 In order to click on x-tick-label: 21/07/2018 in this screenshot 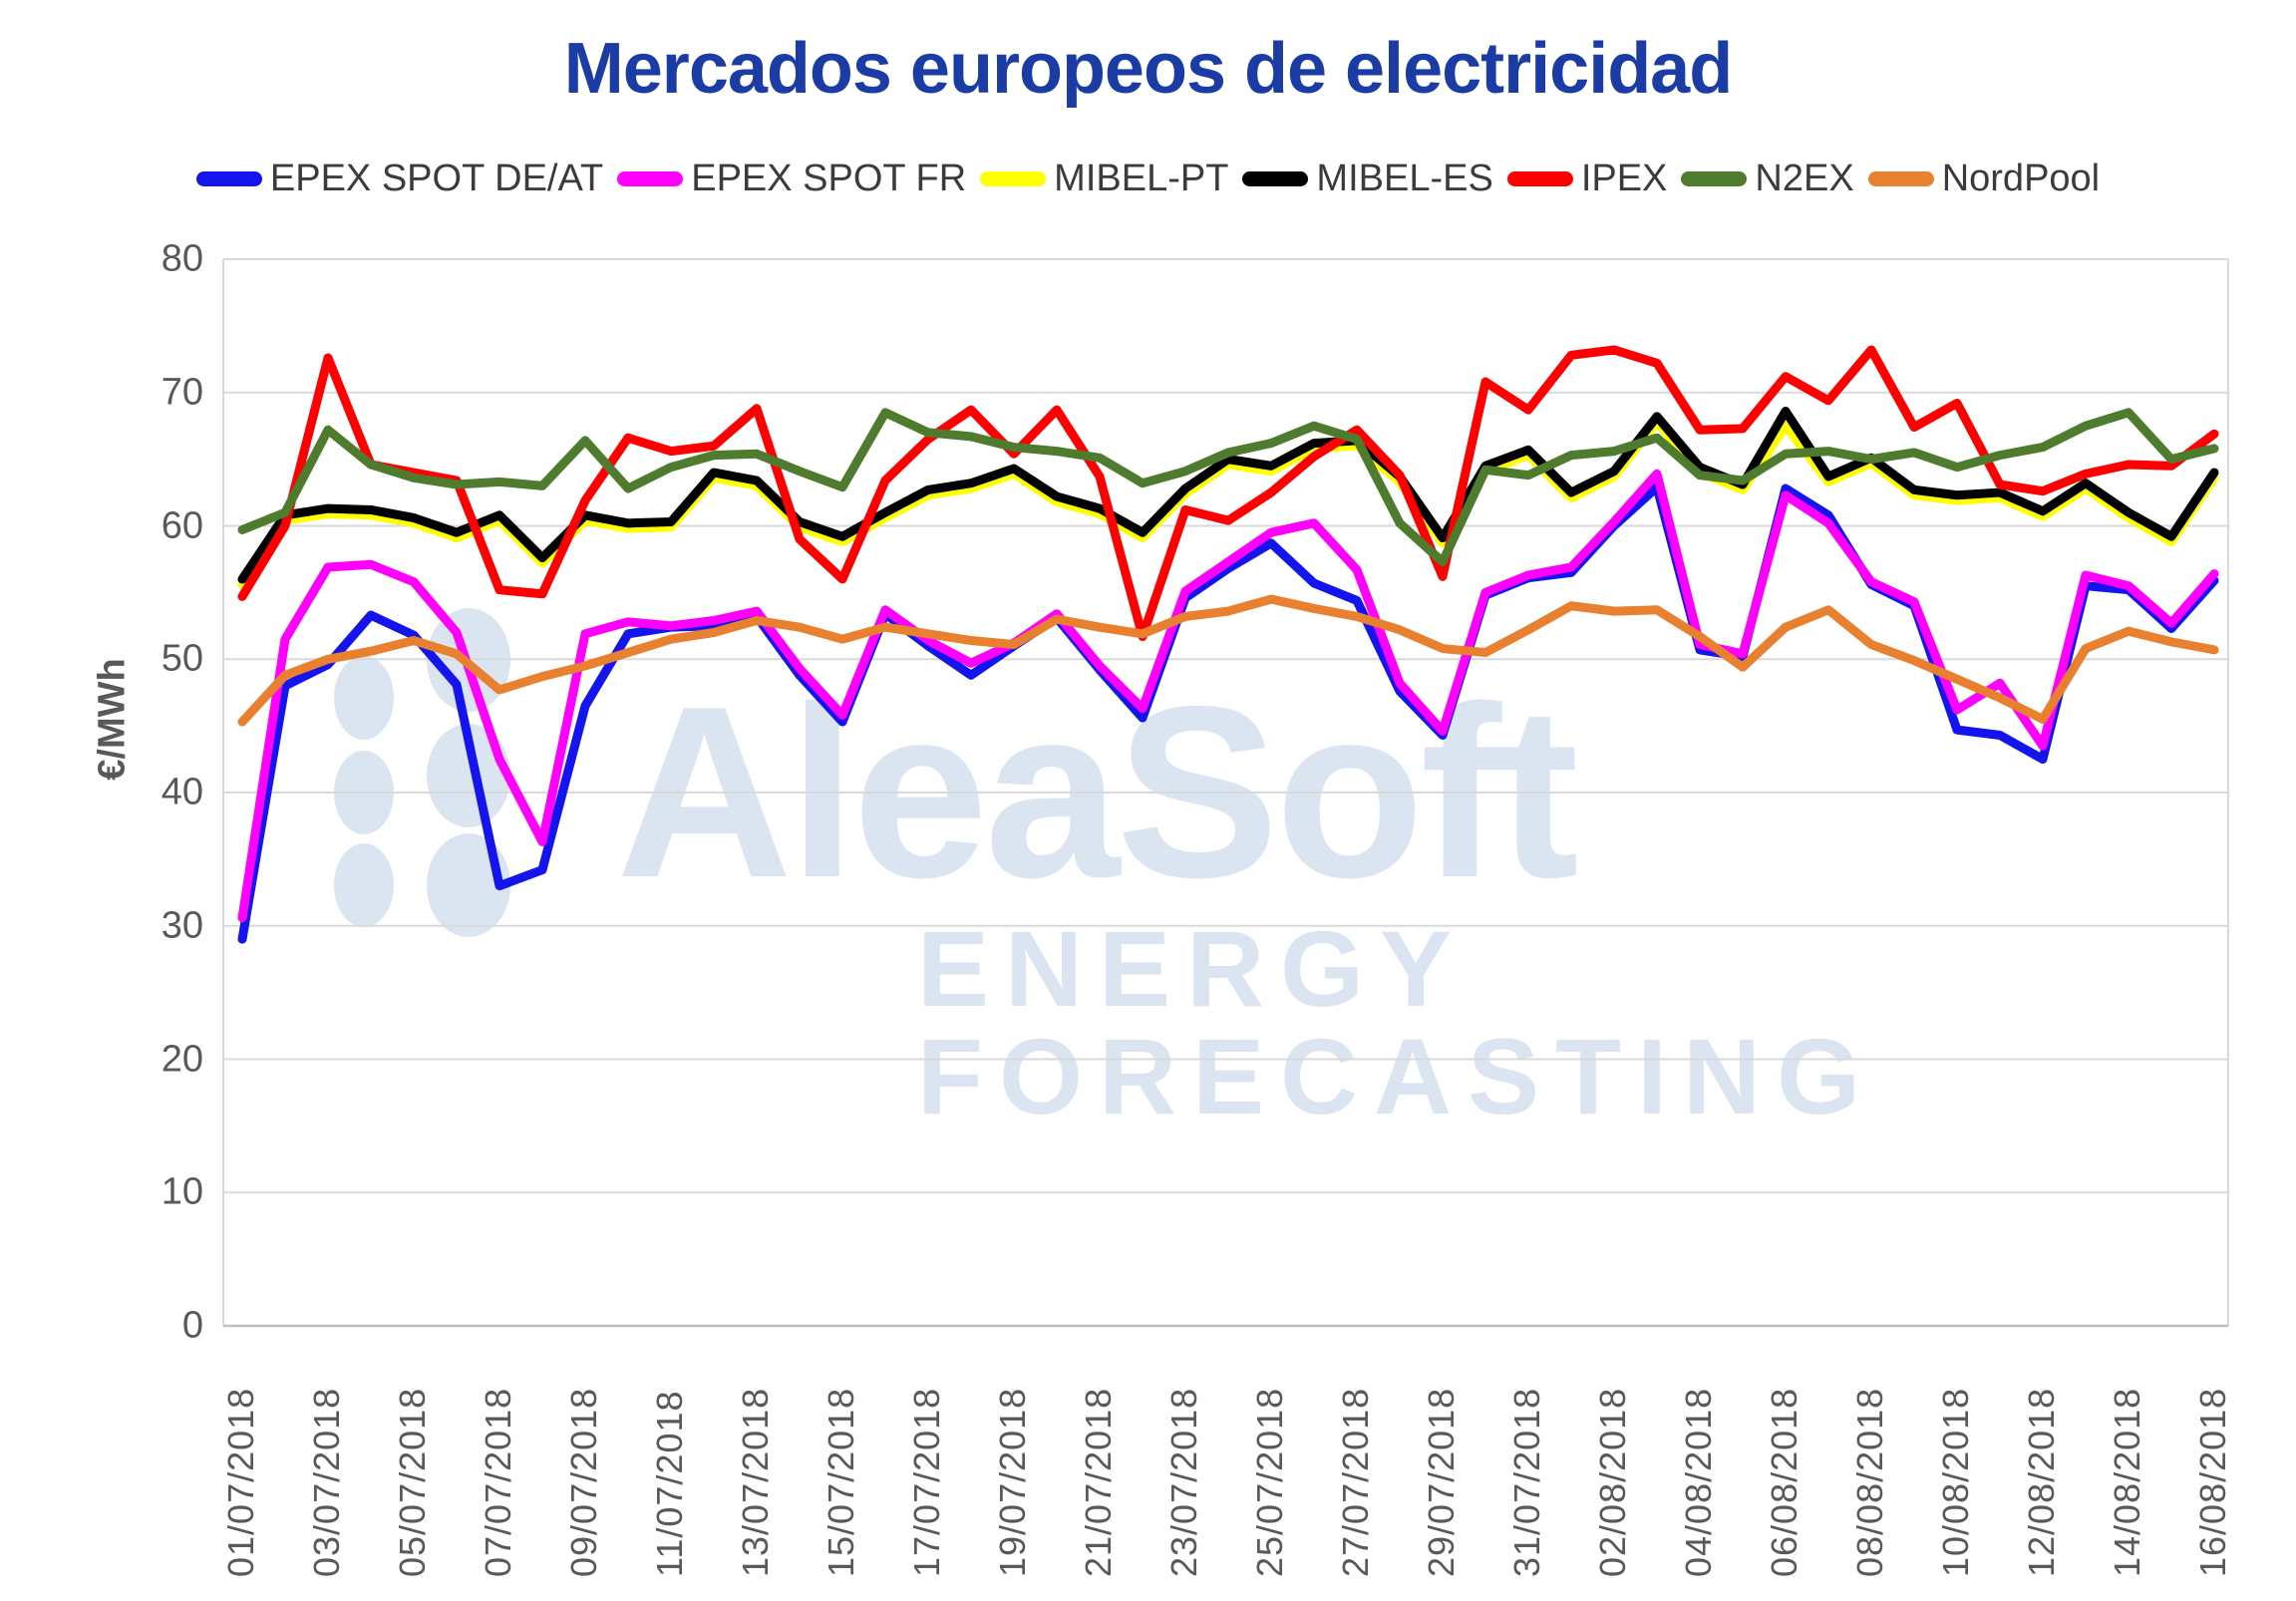, I will do `click(1098, 1482)`.